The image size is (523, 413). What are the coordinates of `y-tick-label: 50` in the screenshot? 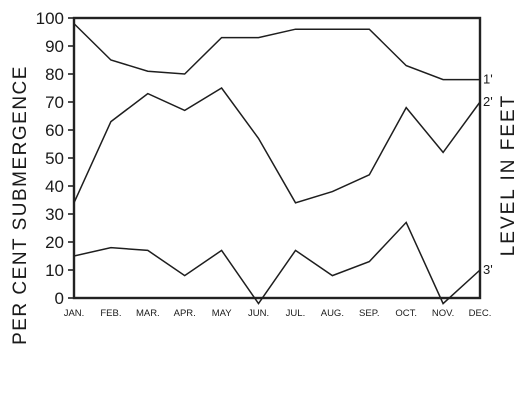 It's located at (54, 158).